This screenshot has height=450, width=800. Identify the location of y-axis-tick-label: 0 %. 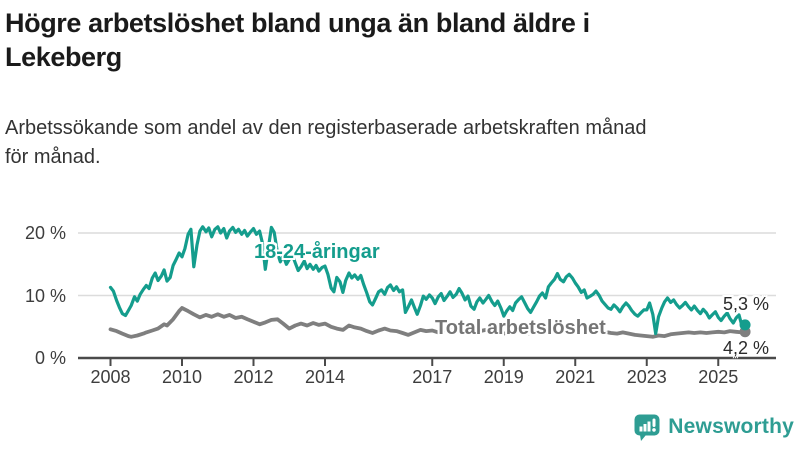
(50, 358).